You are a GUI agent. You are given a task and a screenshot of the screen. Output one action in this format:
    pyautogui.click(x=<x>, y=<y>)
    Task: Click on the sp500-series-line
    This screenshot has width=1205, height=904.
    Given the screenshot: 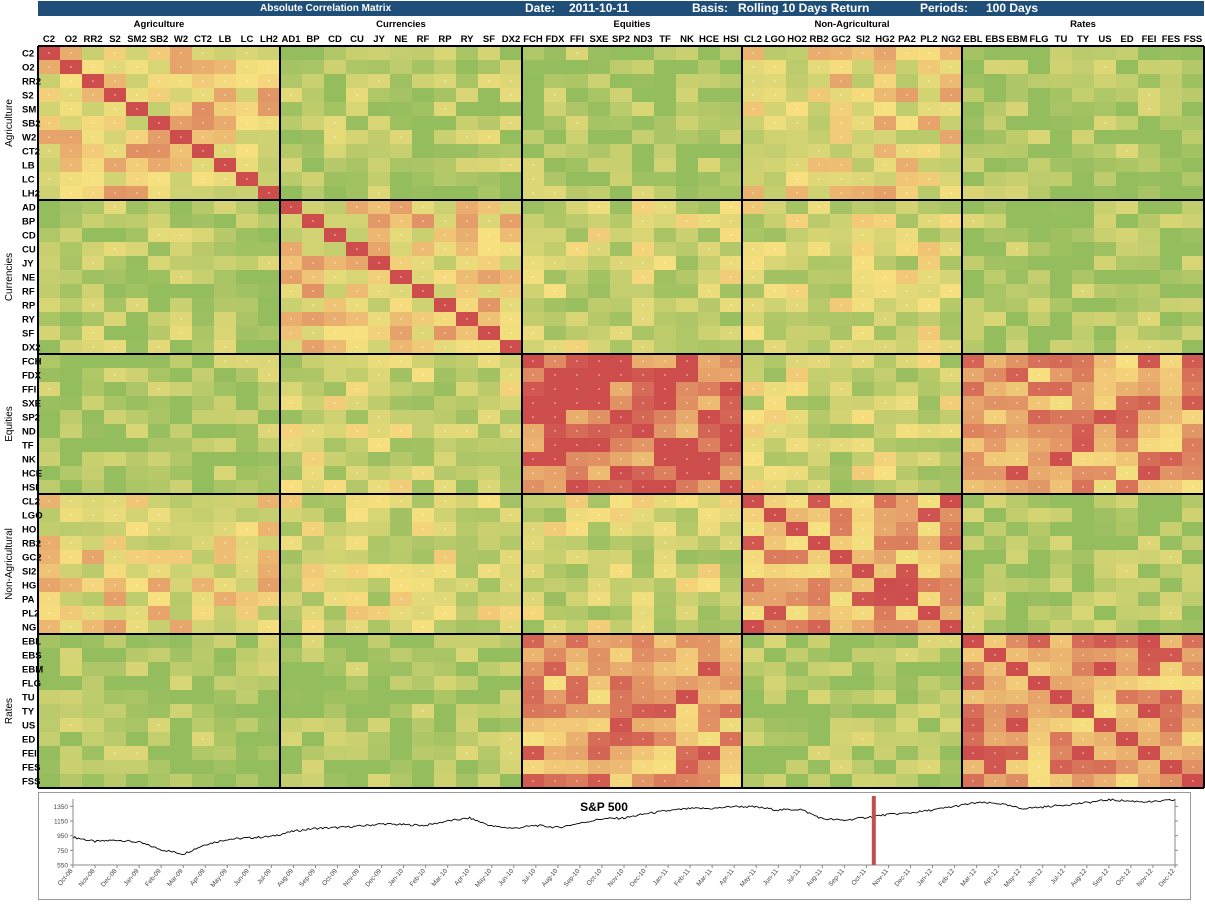 What is the action you would take?
    pyautogui.click(x=624, y=827)
    